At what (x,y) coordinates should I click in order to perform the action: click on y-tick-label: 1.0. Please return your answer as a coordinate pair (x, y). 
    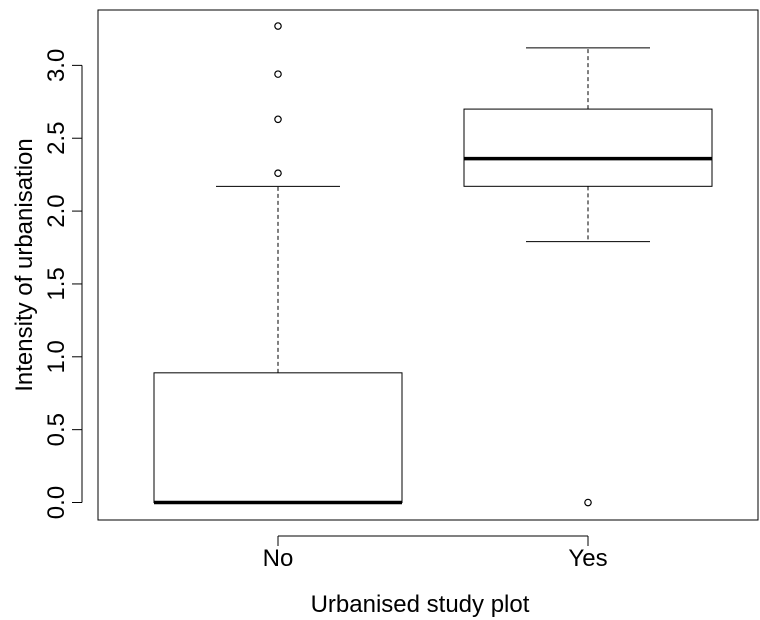
    Looking at the image, I should click on (56, 356).